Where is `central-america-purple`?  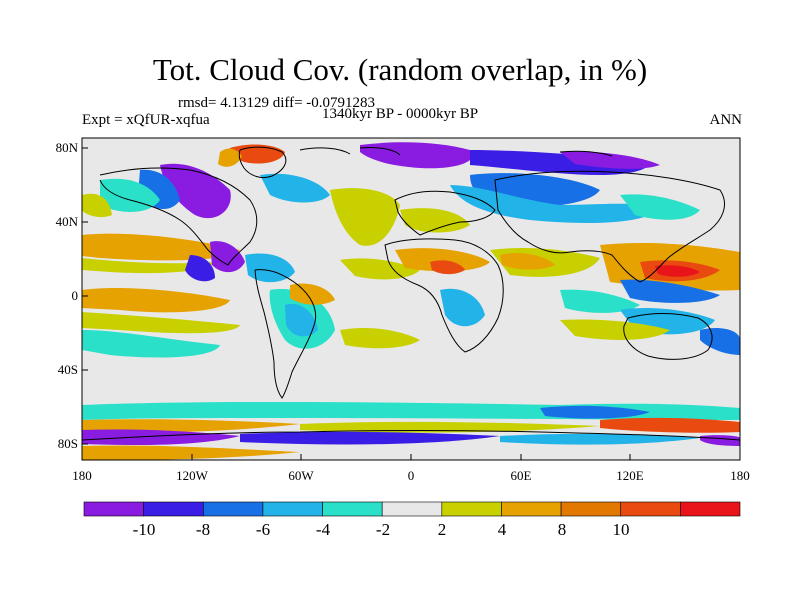 central-america-purple is located at coordinates (227, 257).